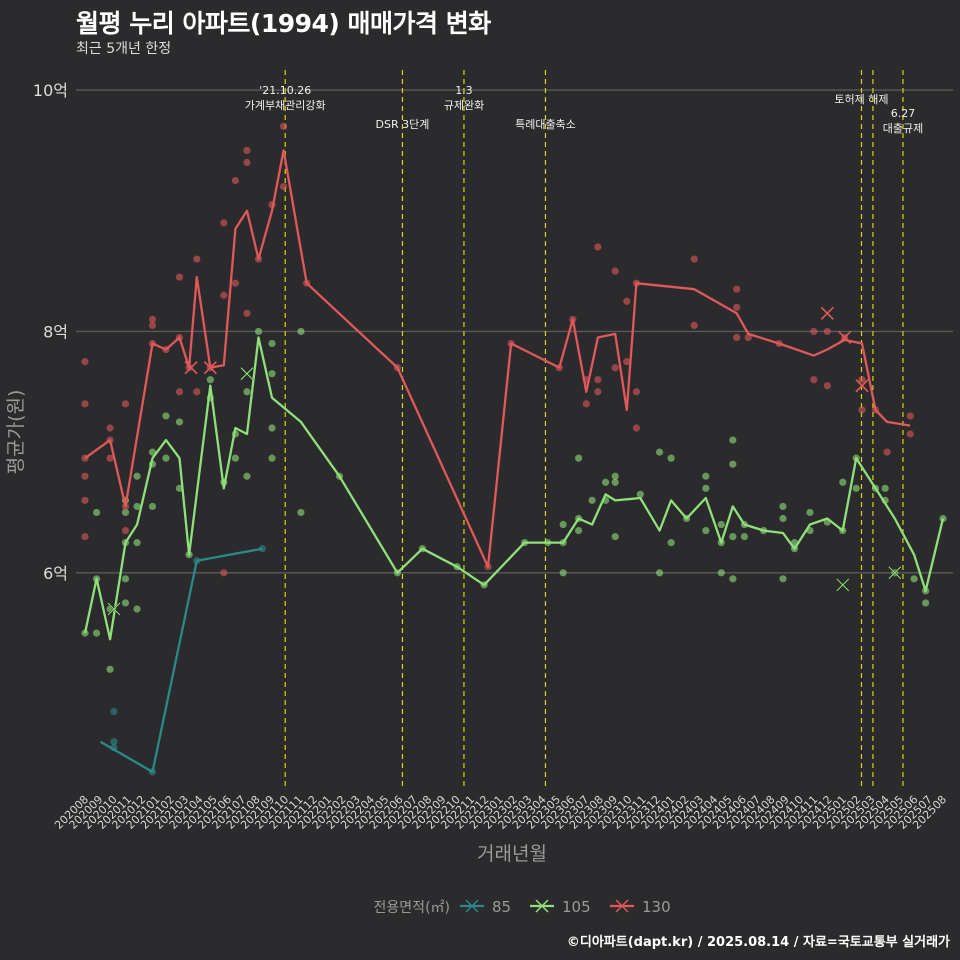 The image size is (960, 960). What do you see at coordinates (861, 99) in the screenshot?
I see `event-label: 토허제 해제` at bounding box center [861, 99].